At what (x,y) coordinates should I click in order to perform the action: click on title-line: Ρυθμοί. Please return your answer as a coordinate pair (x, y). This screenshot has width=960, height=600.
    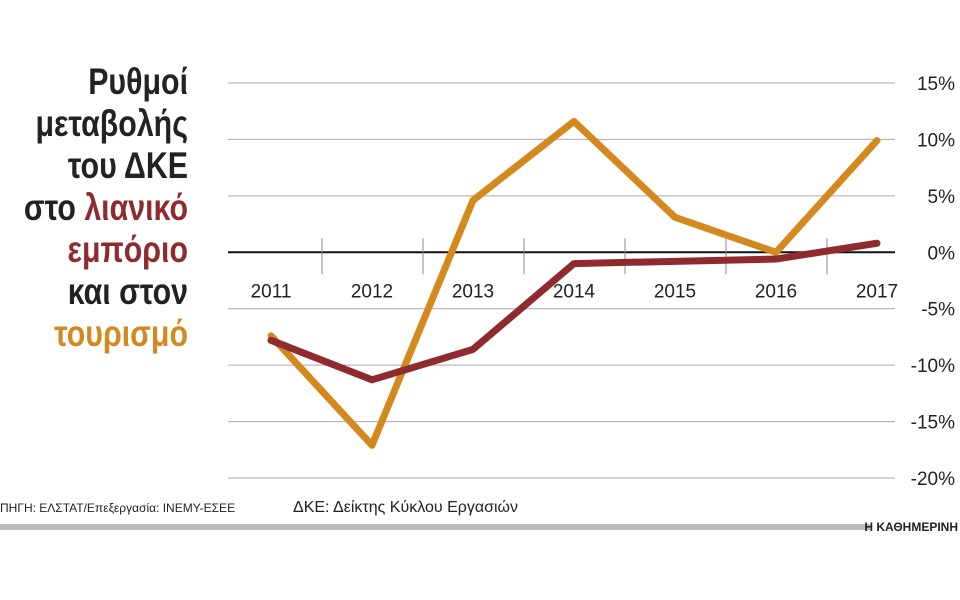
    Looking at the image, I should click on (138, 82).